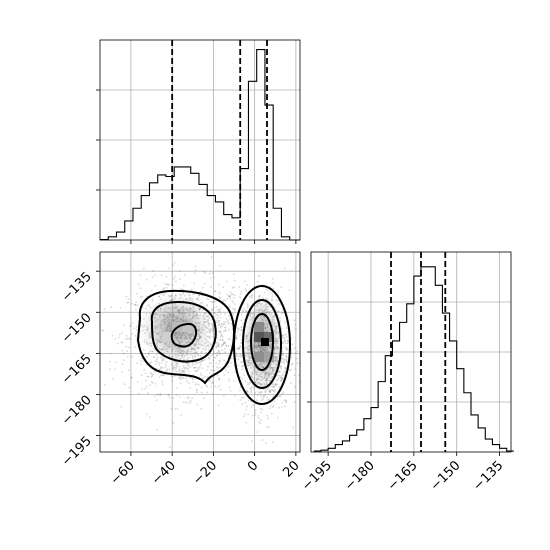 Image resolution: width=550 pixels, height=550 pixels. I want to click on x-tick-label: −20, so click(205, 473).